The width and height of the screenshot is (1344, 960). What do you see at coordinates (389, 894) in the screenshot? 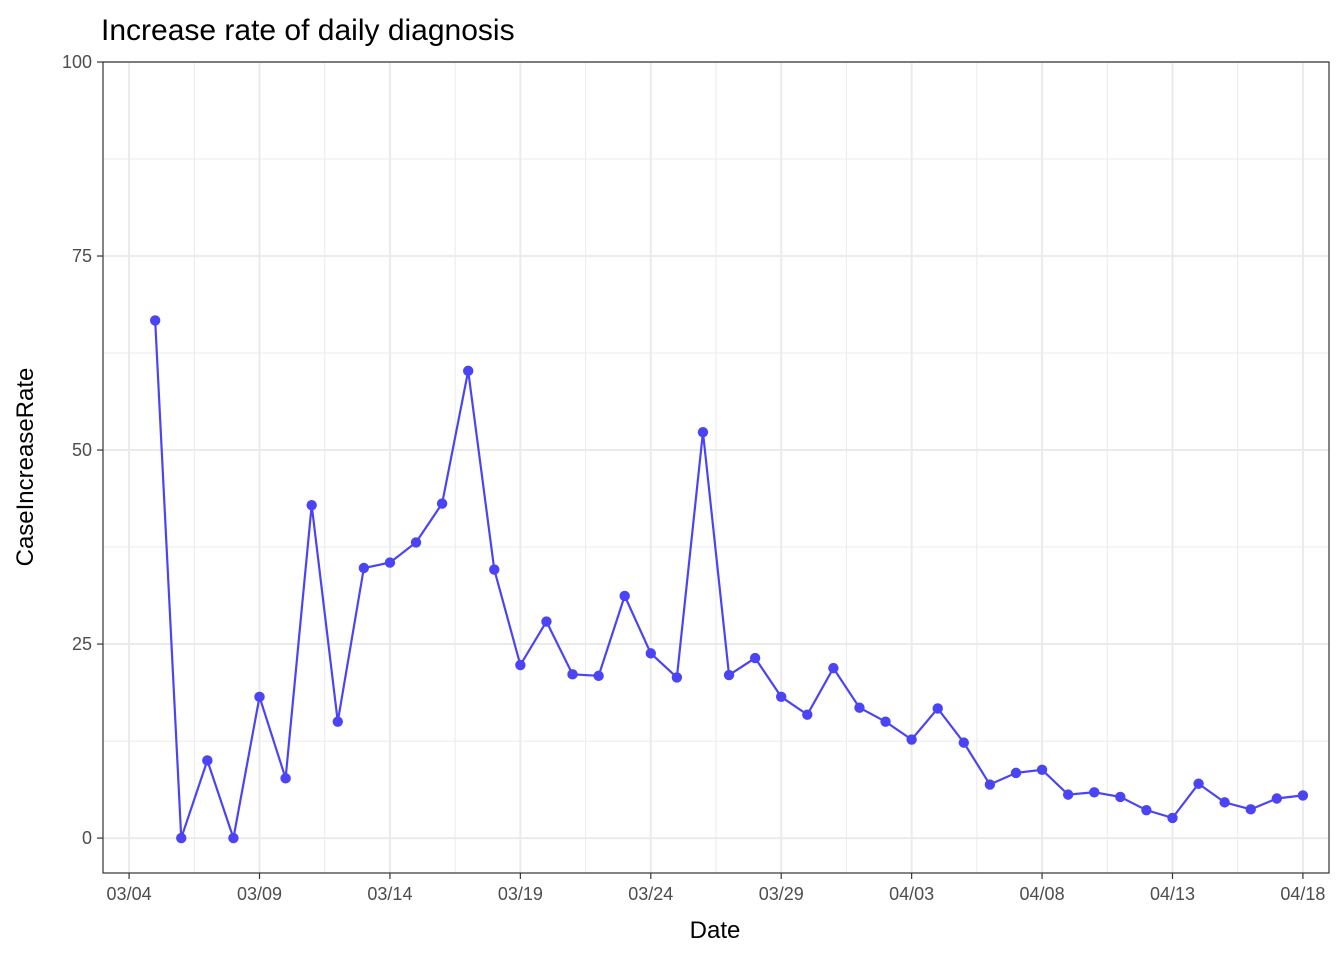
I see `x-tick-label: 03/14` at bounding box center [389, 894].